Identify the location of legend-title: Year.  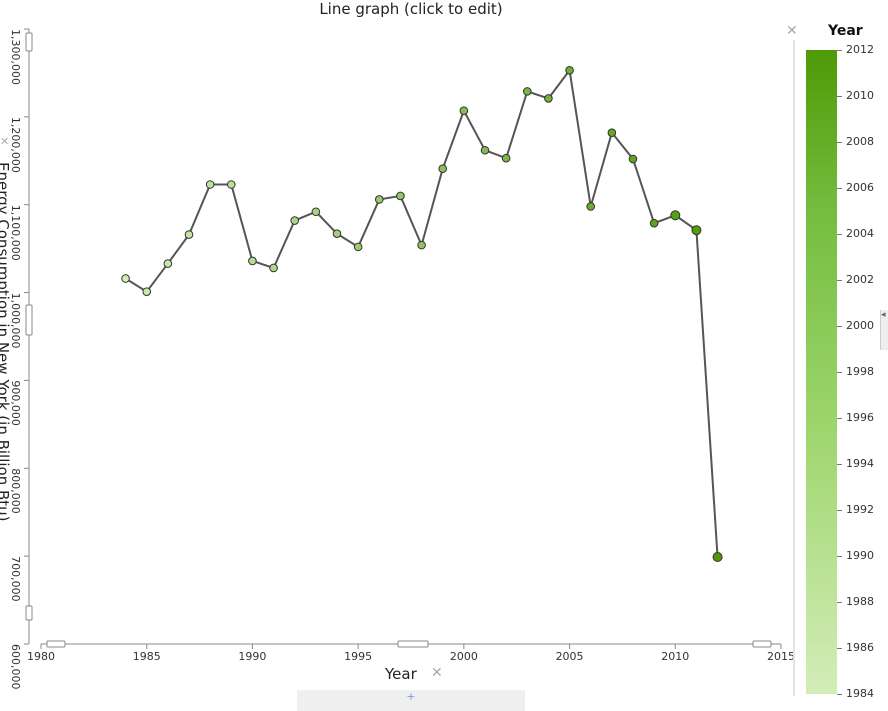
(845, 31).